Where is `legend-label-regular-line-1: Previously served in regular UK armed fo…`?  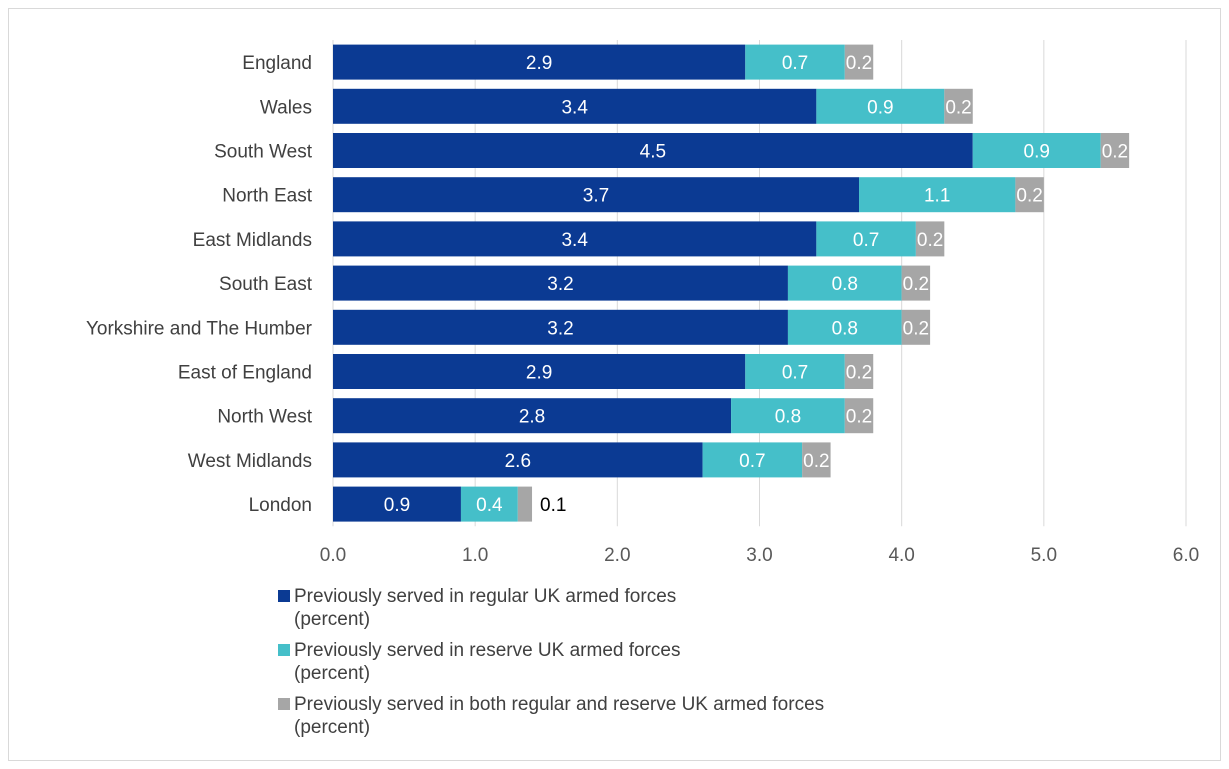 legend-label-regular-line-1: Previously served in regular UK armed fo… is located at coordinates (485, 596).